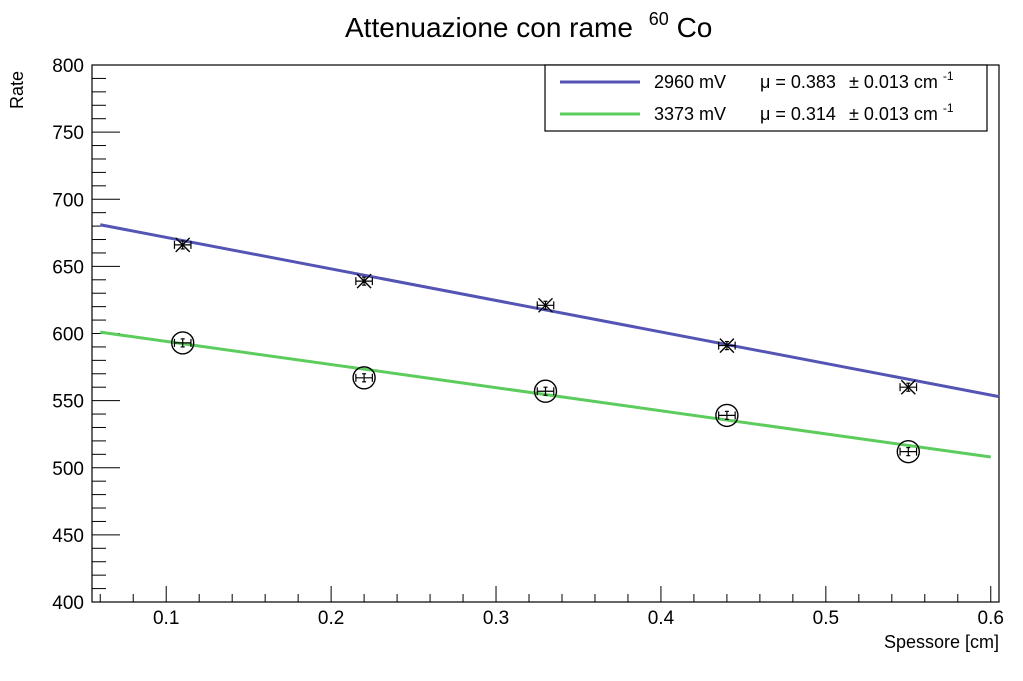 The width and height of the screenshot is (1023, 681). I want to click on x-tick-label: 0.3, so click(496, 618).